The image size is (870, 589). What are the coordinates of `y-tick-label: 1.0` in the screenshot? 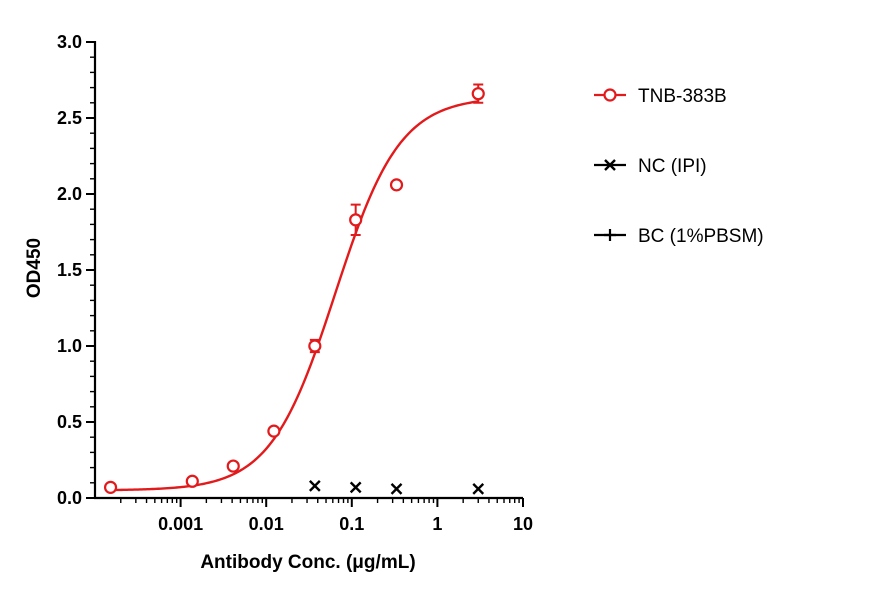 It's located at (69, 346).